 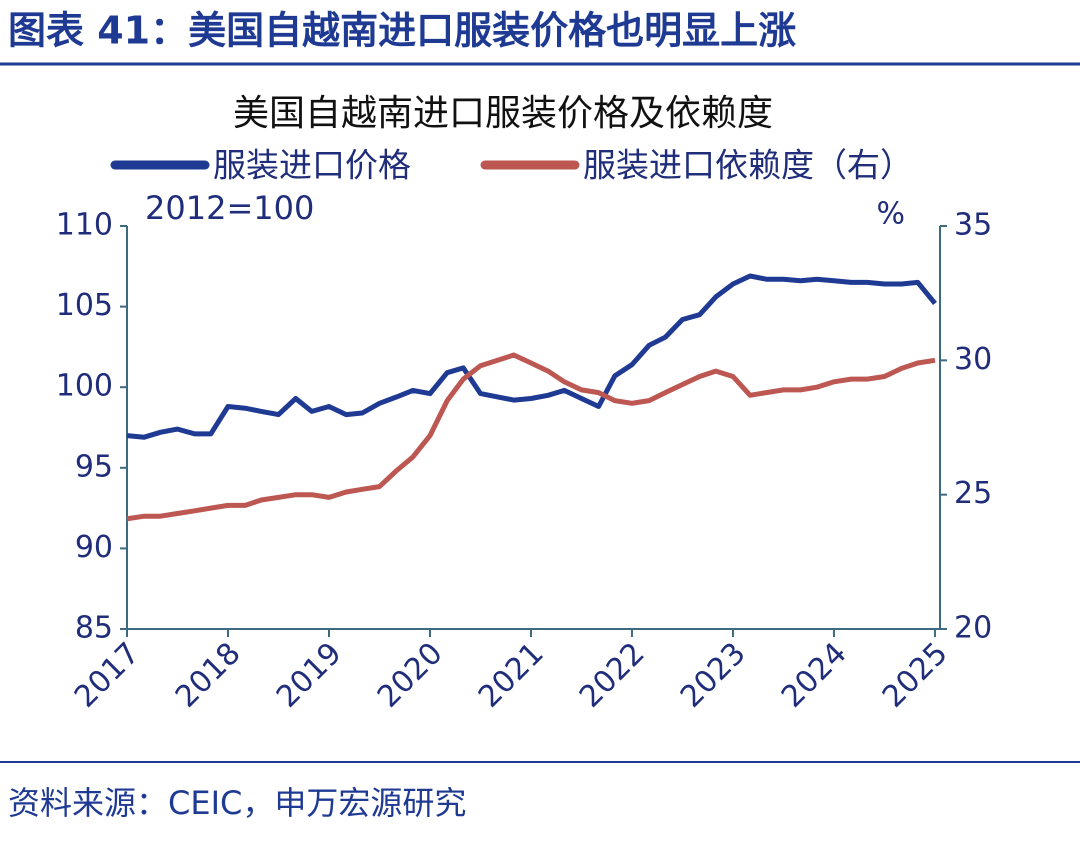 I want to click on y-tick-label: 100, so click(x=84, y=386).